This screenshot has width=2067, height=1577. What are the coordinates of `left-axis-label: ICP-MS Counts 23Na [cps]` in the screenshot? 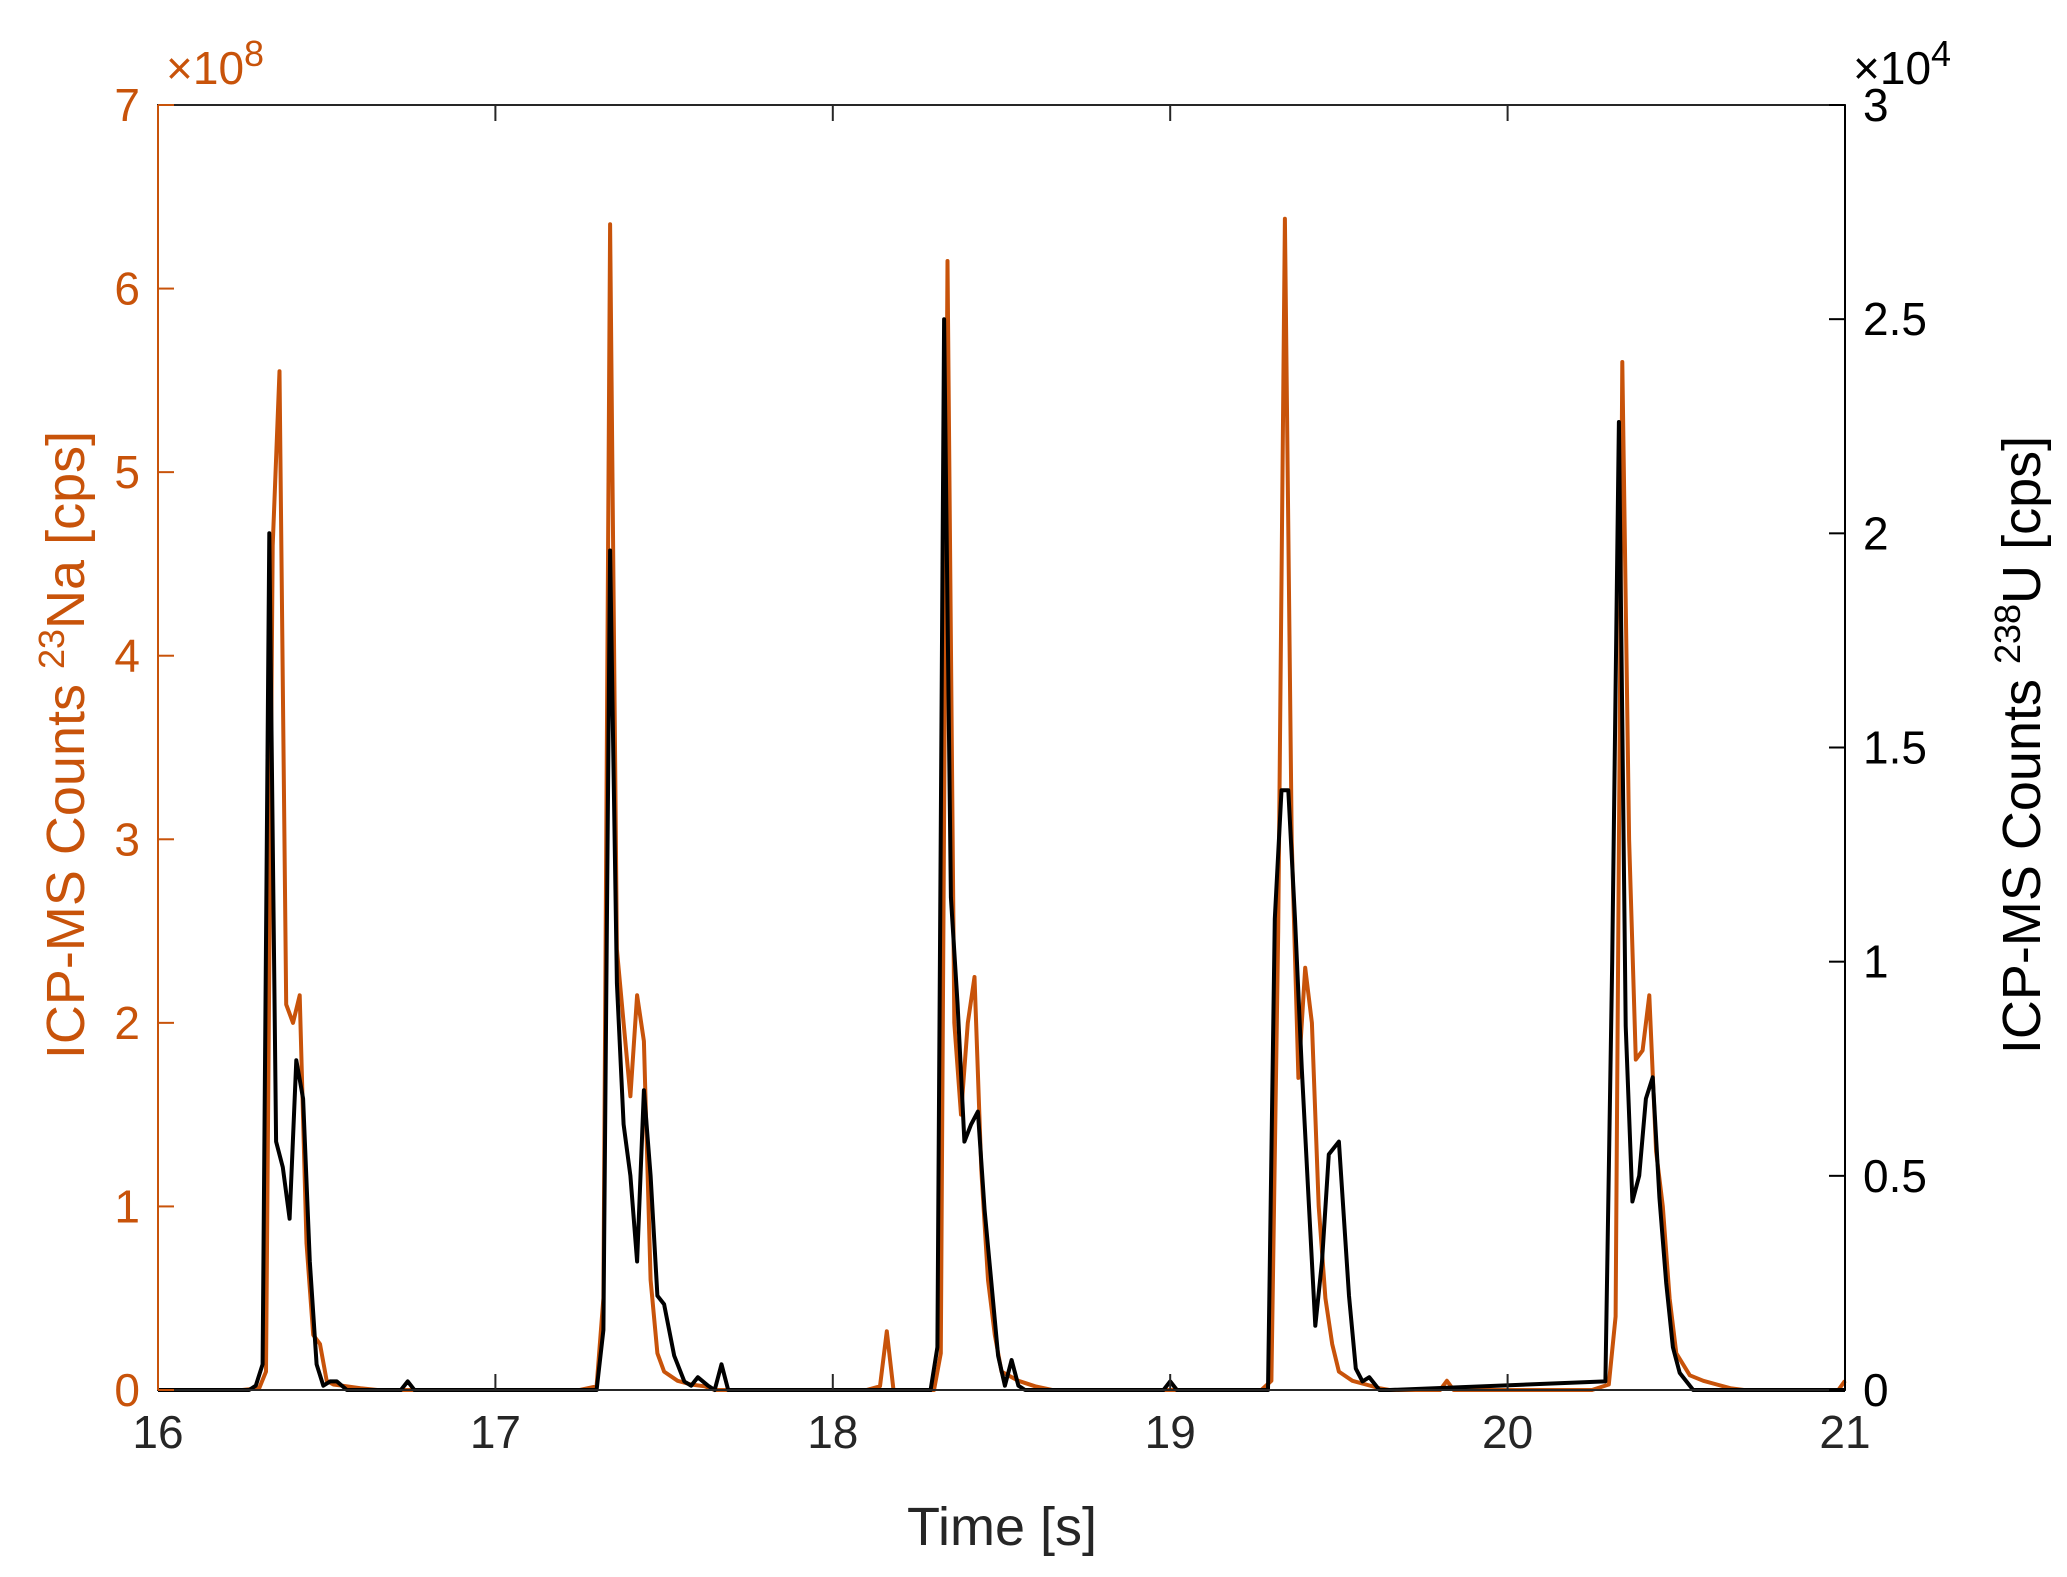 It's located at (63, 745).